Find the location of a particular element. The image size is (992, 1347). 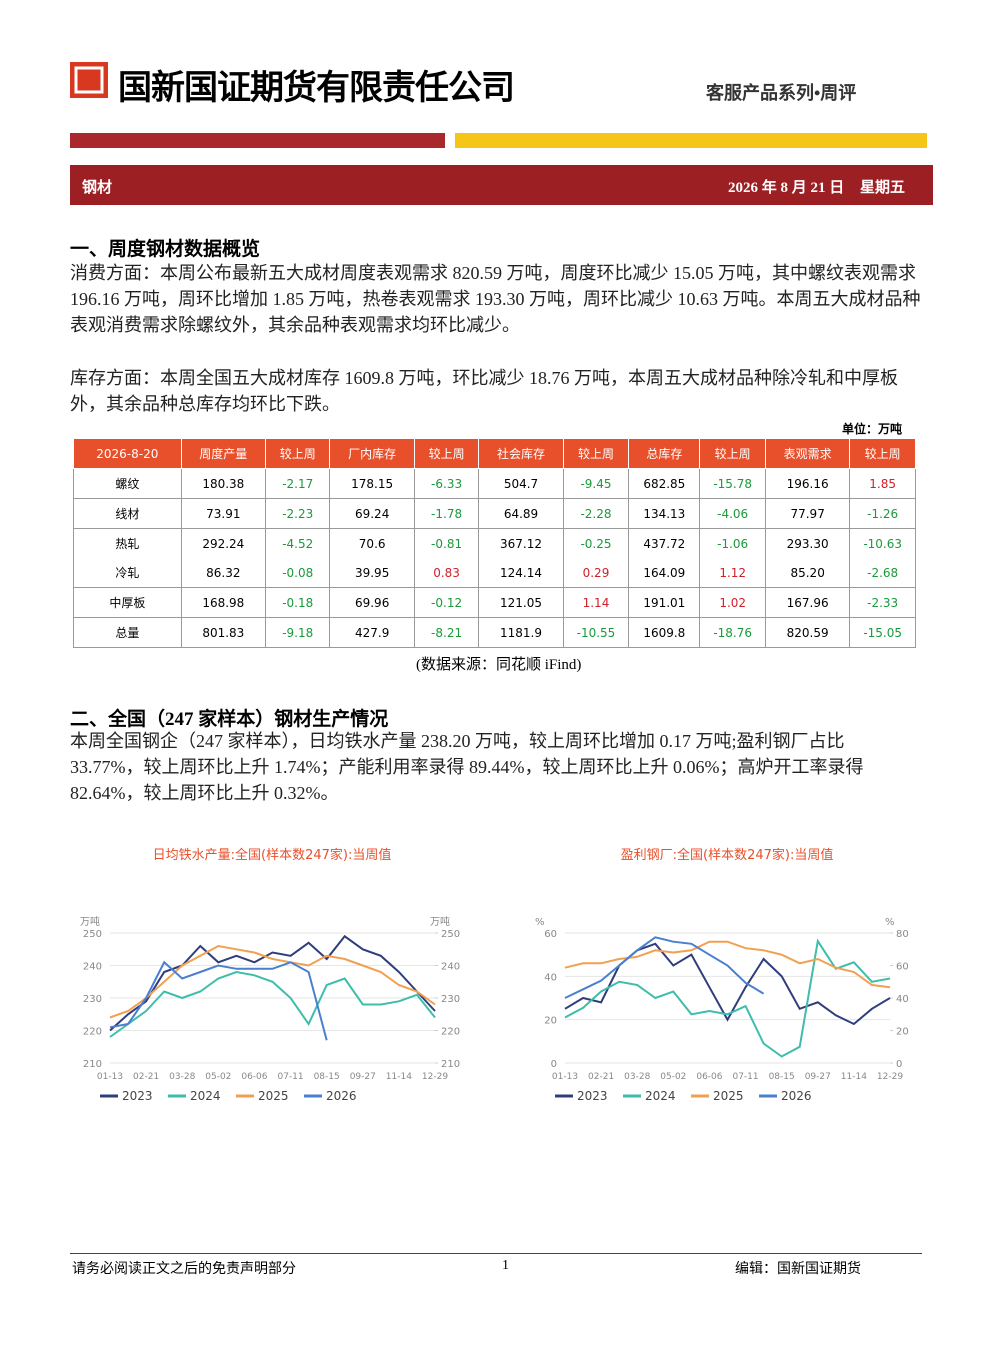

cell: 热轧 is located at coordinates (127, 543).